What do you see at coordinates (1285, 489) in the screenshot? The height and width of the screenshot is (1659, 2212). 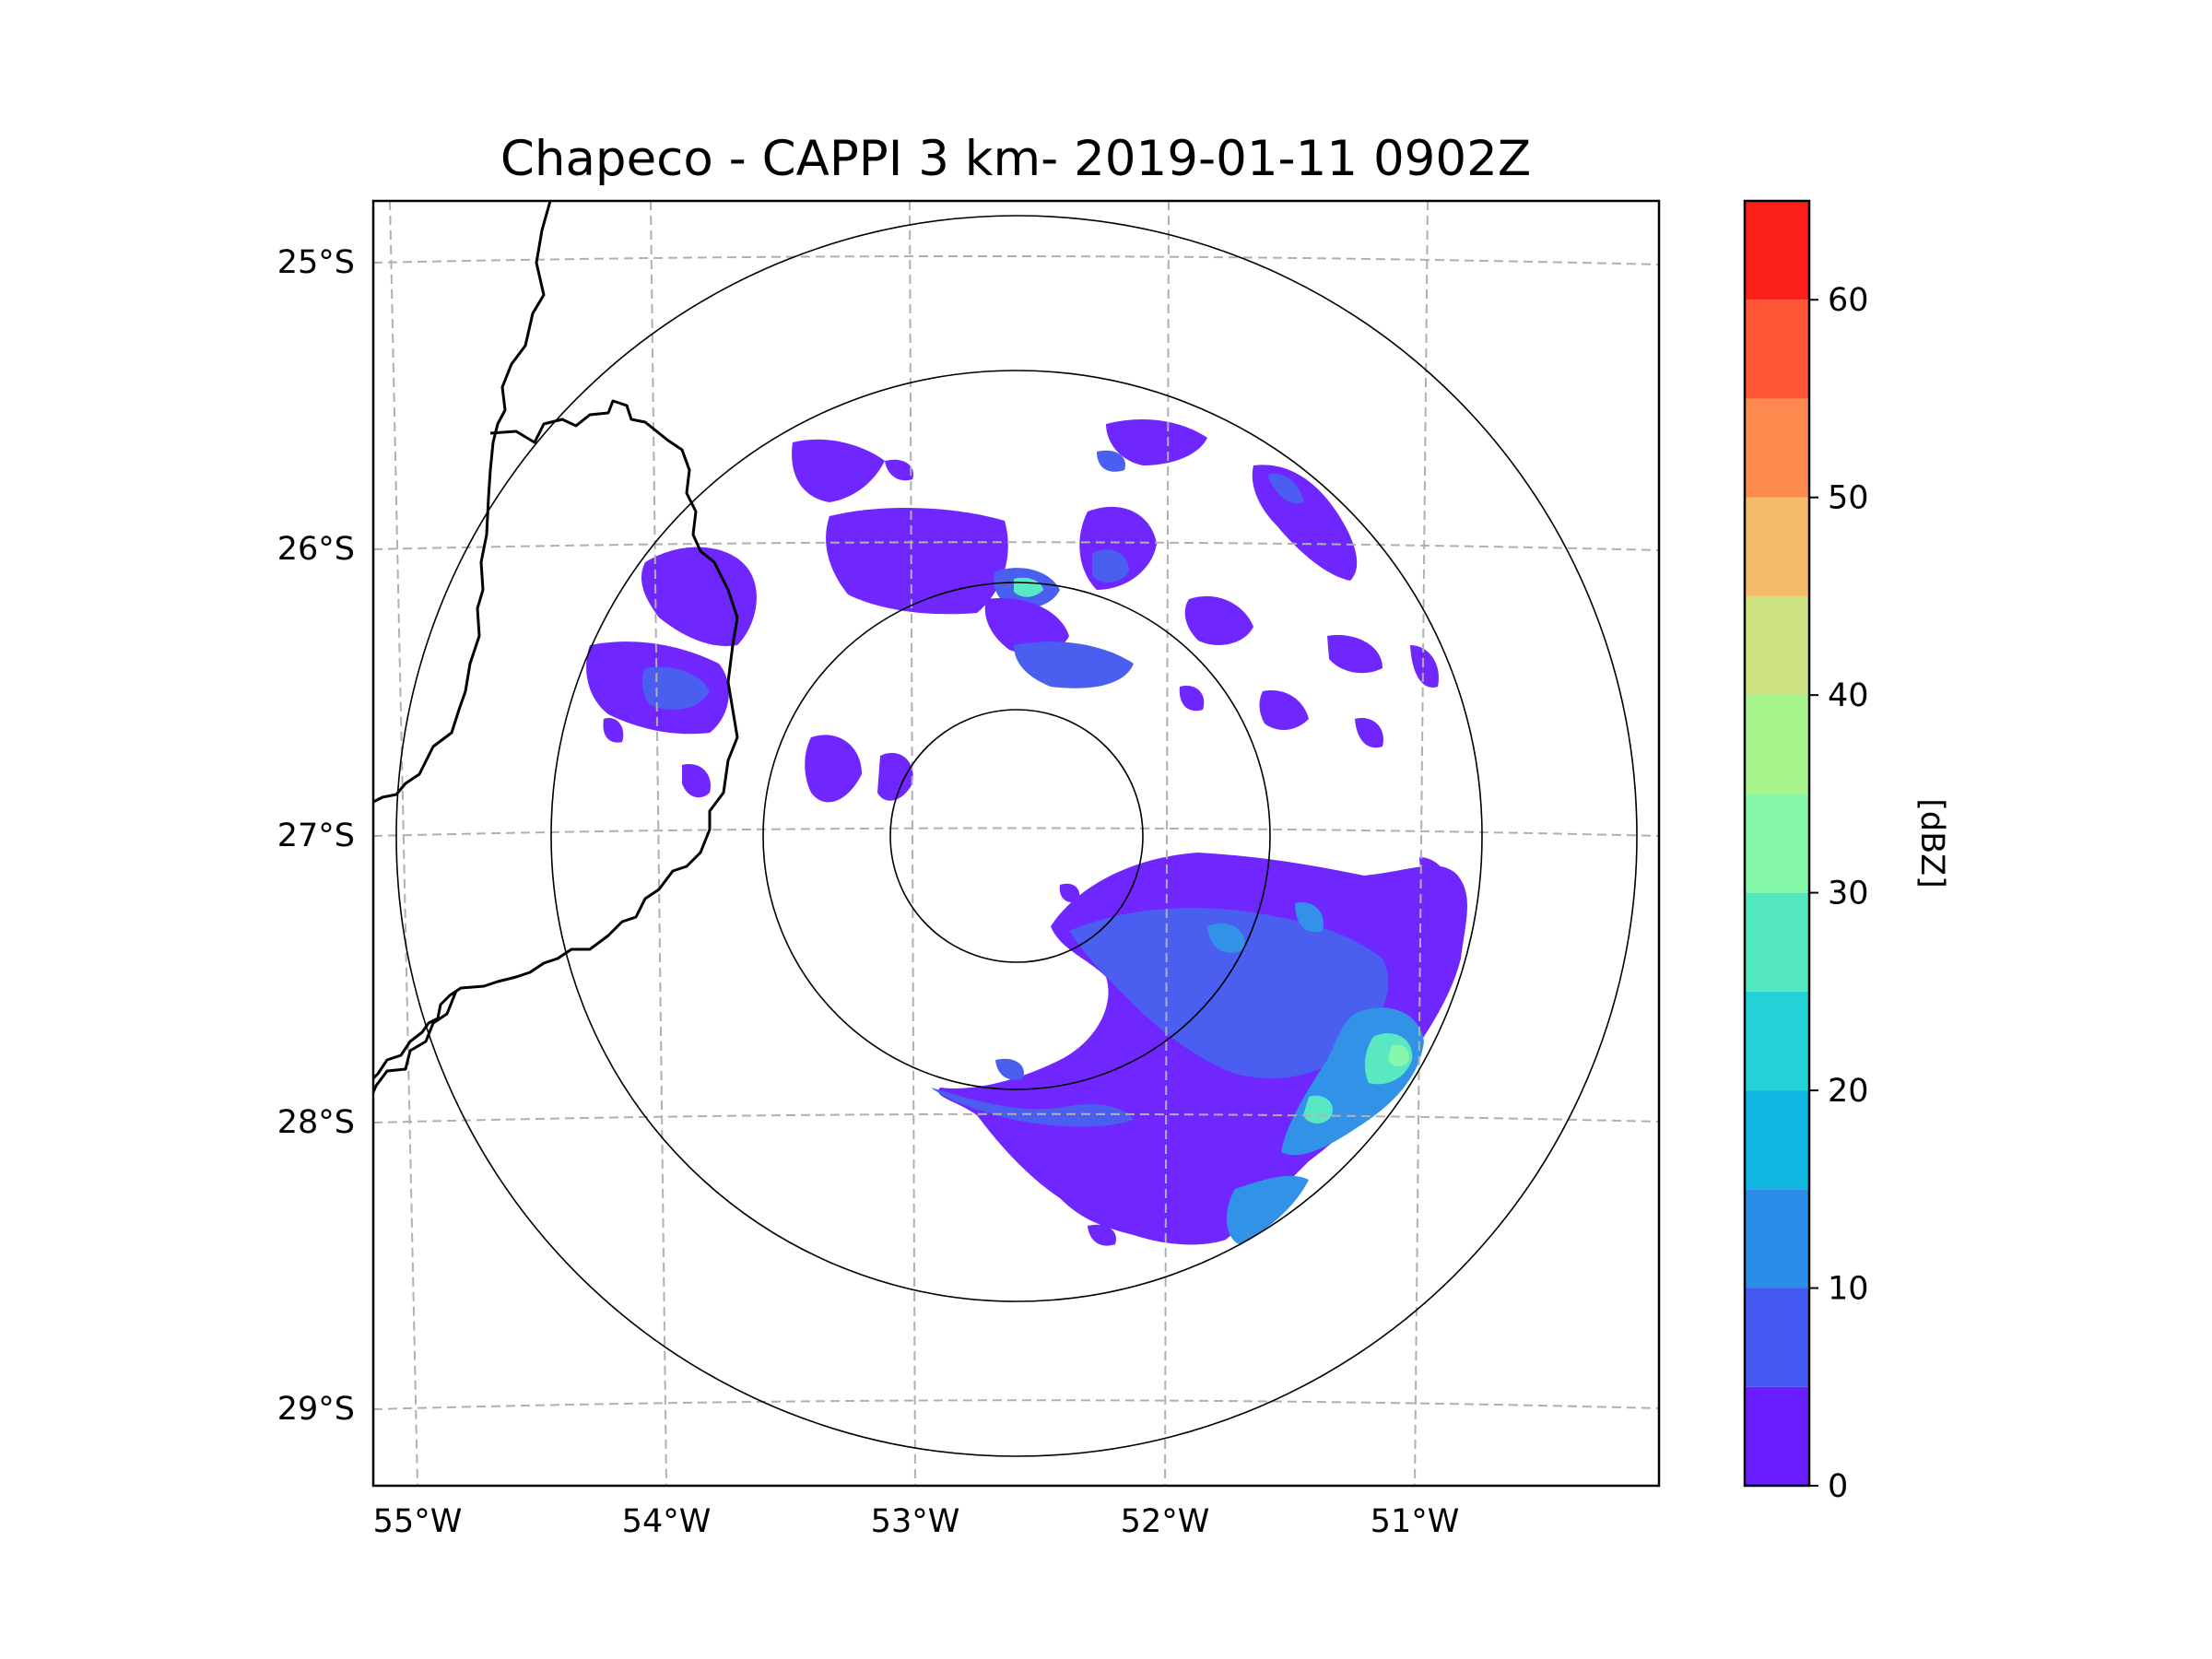 I see `echo-northeast-light` at bounding box center [1285, 489].